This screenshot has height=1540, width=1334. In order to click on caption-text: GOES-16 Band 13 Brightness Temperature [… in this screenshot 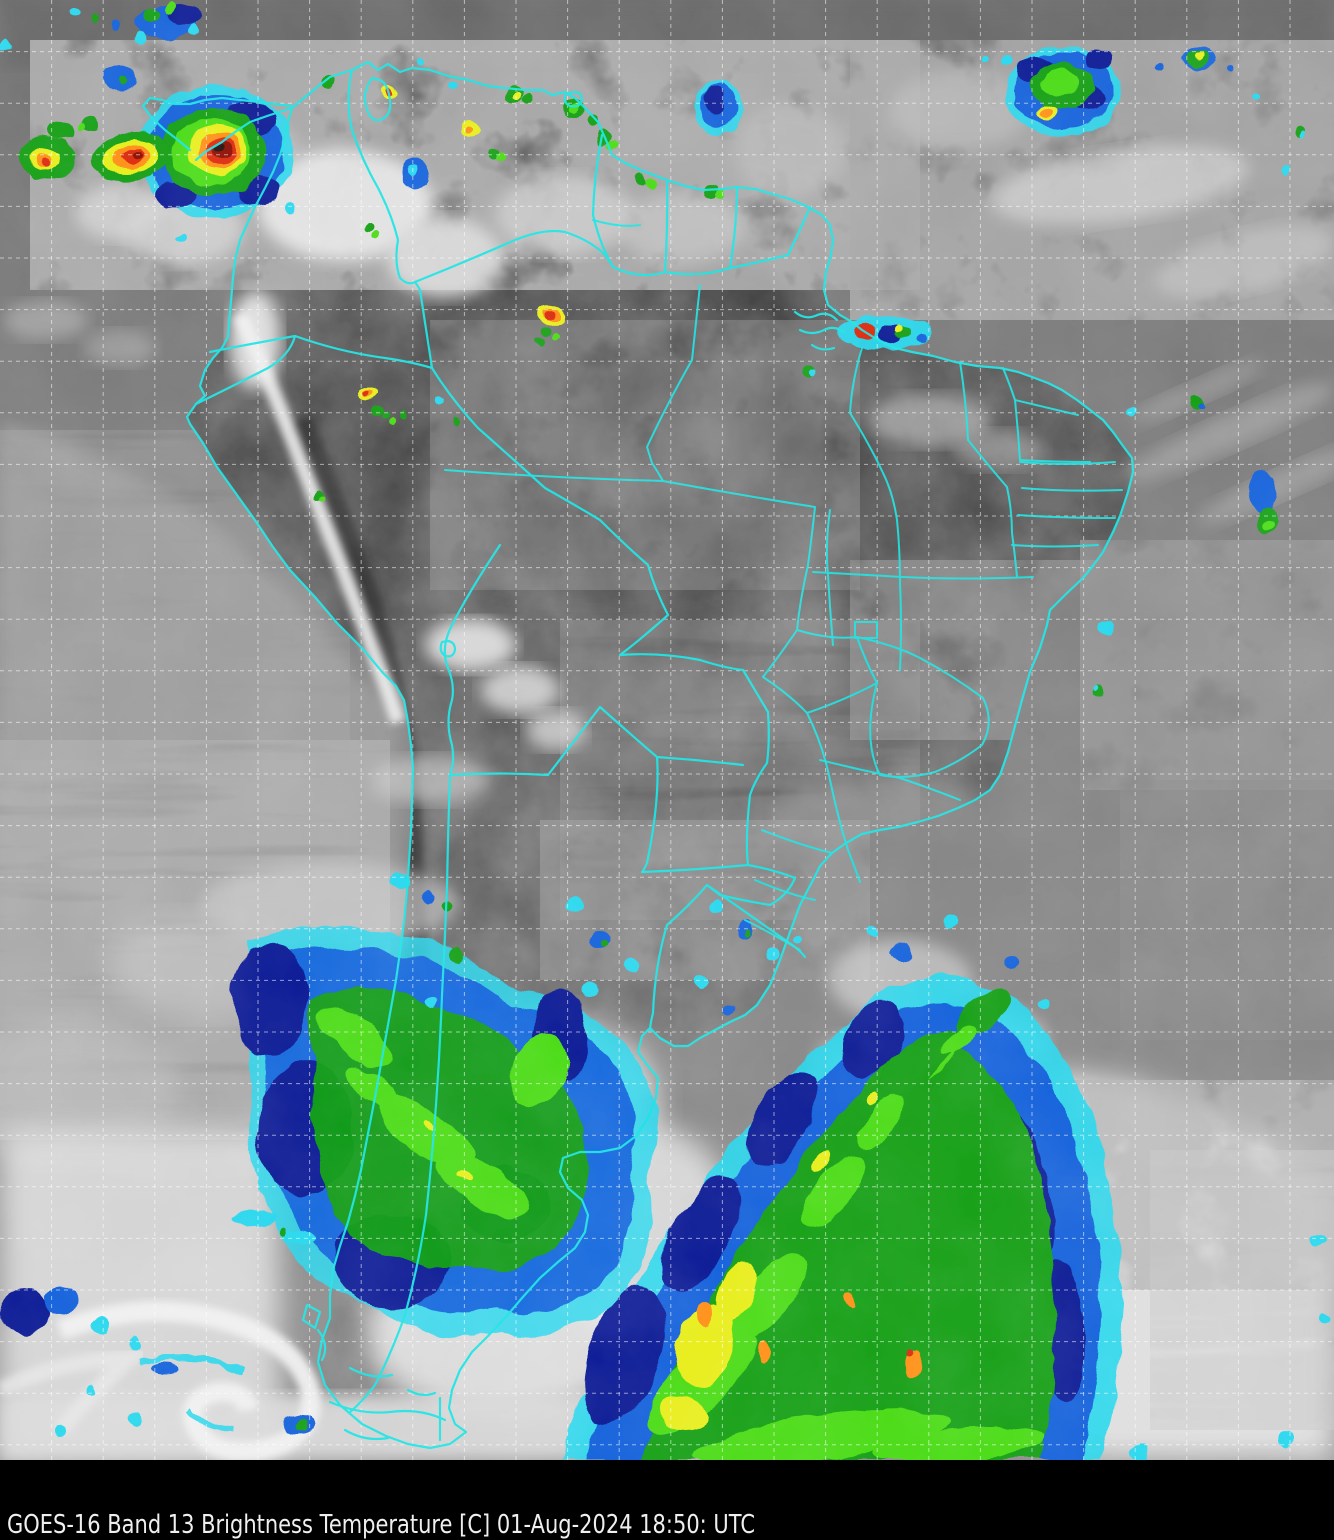, I will do `click(381, 1525)`.